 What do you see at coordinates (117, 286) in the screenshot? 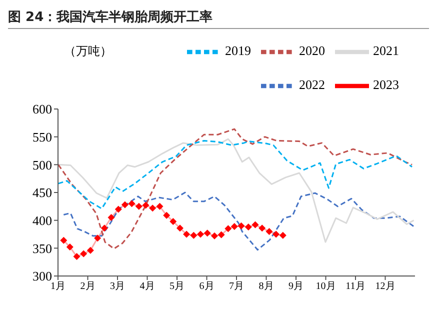
I see `x-tick-label: 3月` at bounding box center [117, 286].